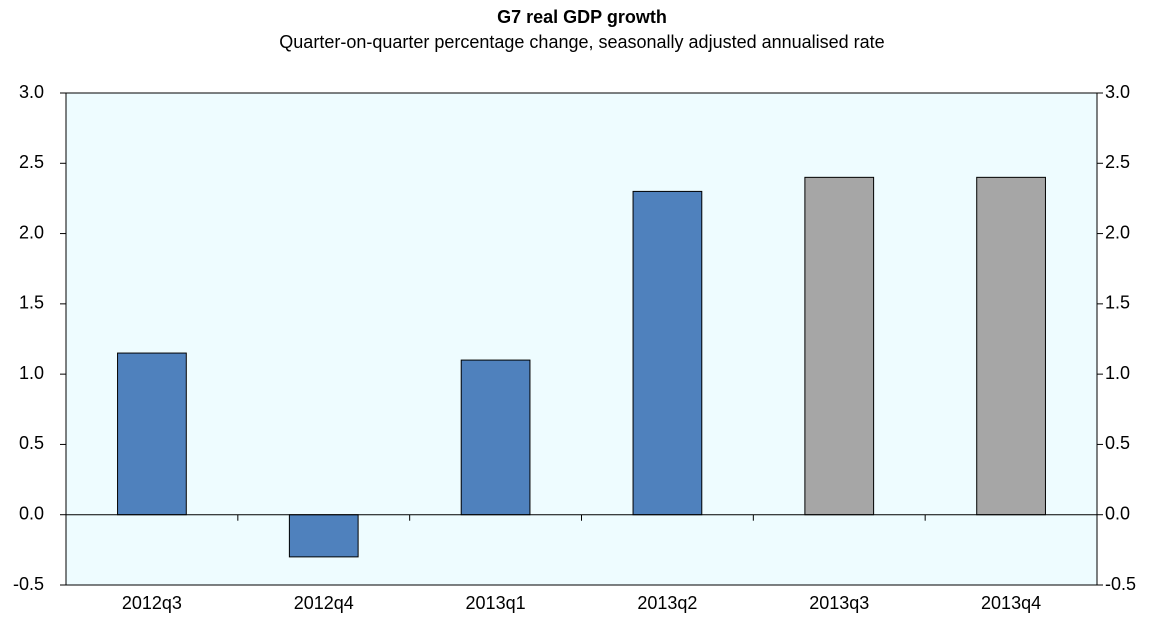 This screenshot has height=621, width=1165. Describe the element at coordinates (582, 17) in the screenshot. I see `chart-title: G7 real GDP growth` at that location.